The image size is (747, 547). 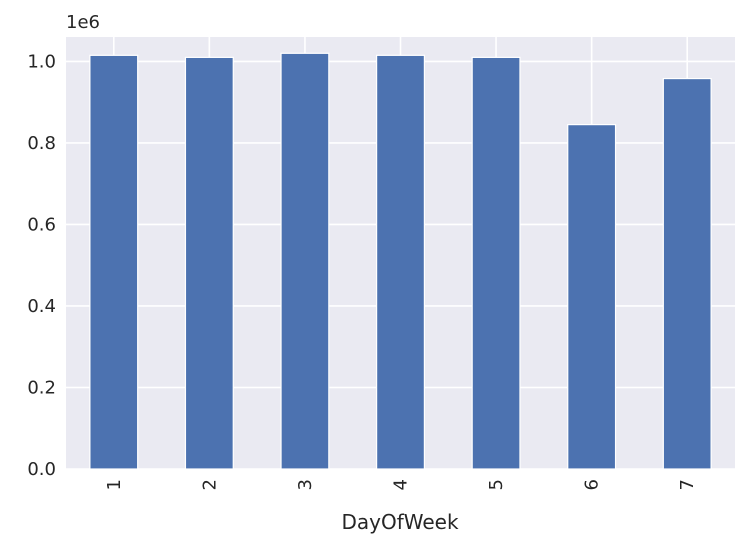 I want to click on y-tick-label: 0.4, so click(x=41, y=306).